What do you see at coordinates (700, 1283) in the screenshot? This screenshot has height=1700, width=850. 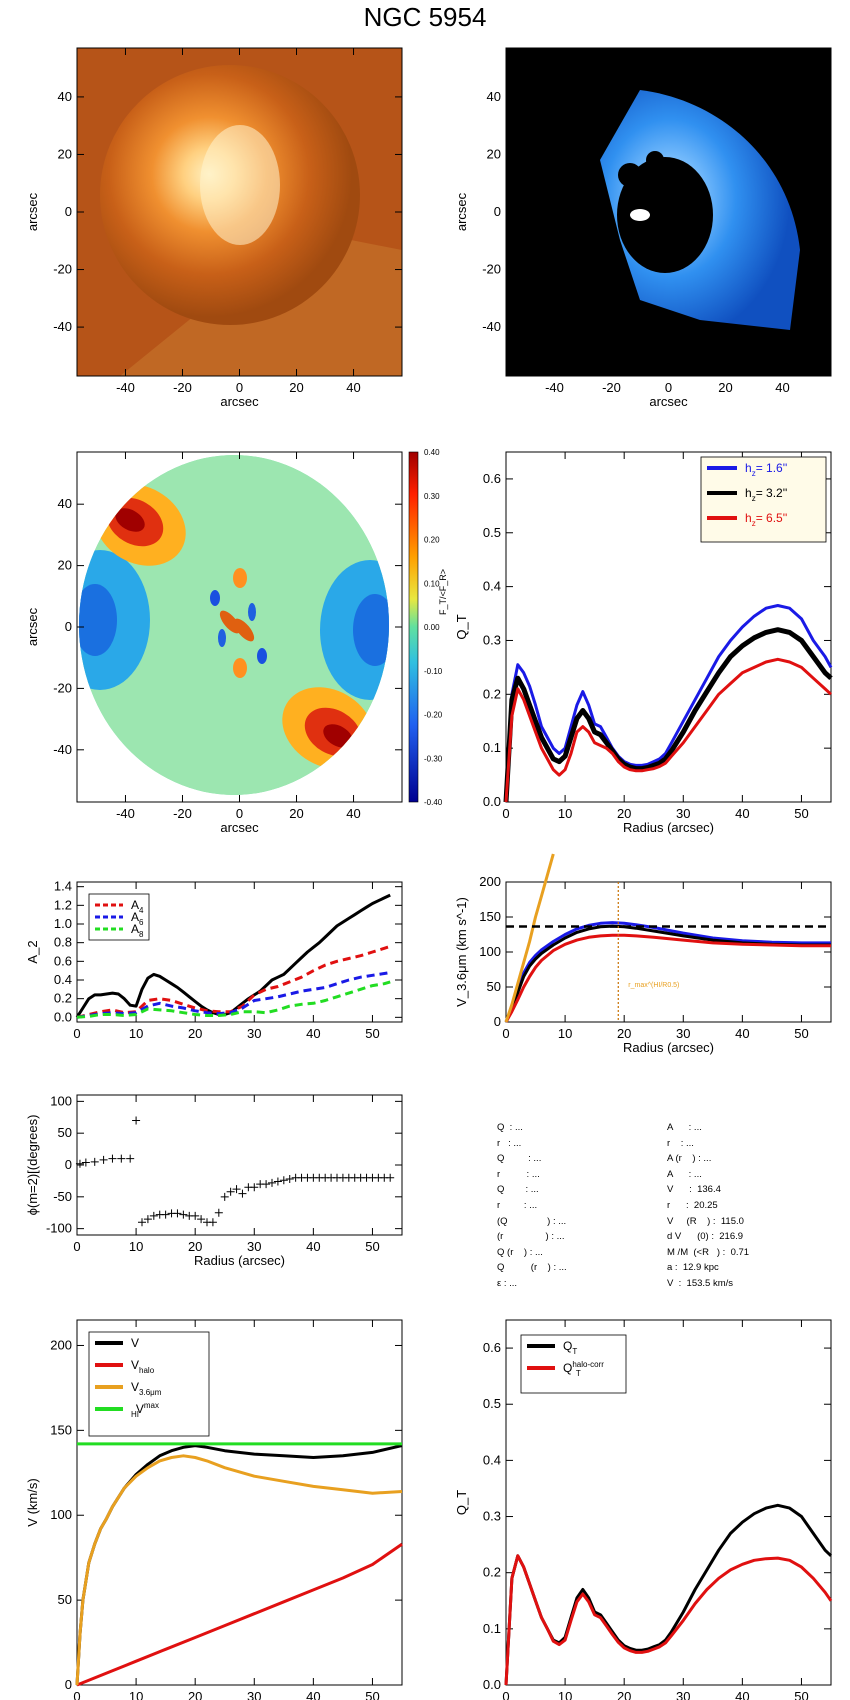 I see `info-right-line: V : 153.5 km/s` at bounding box center [700, 1283].